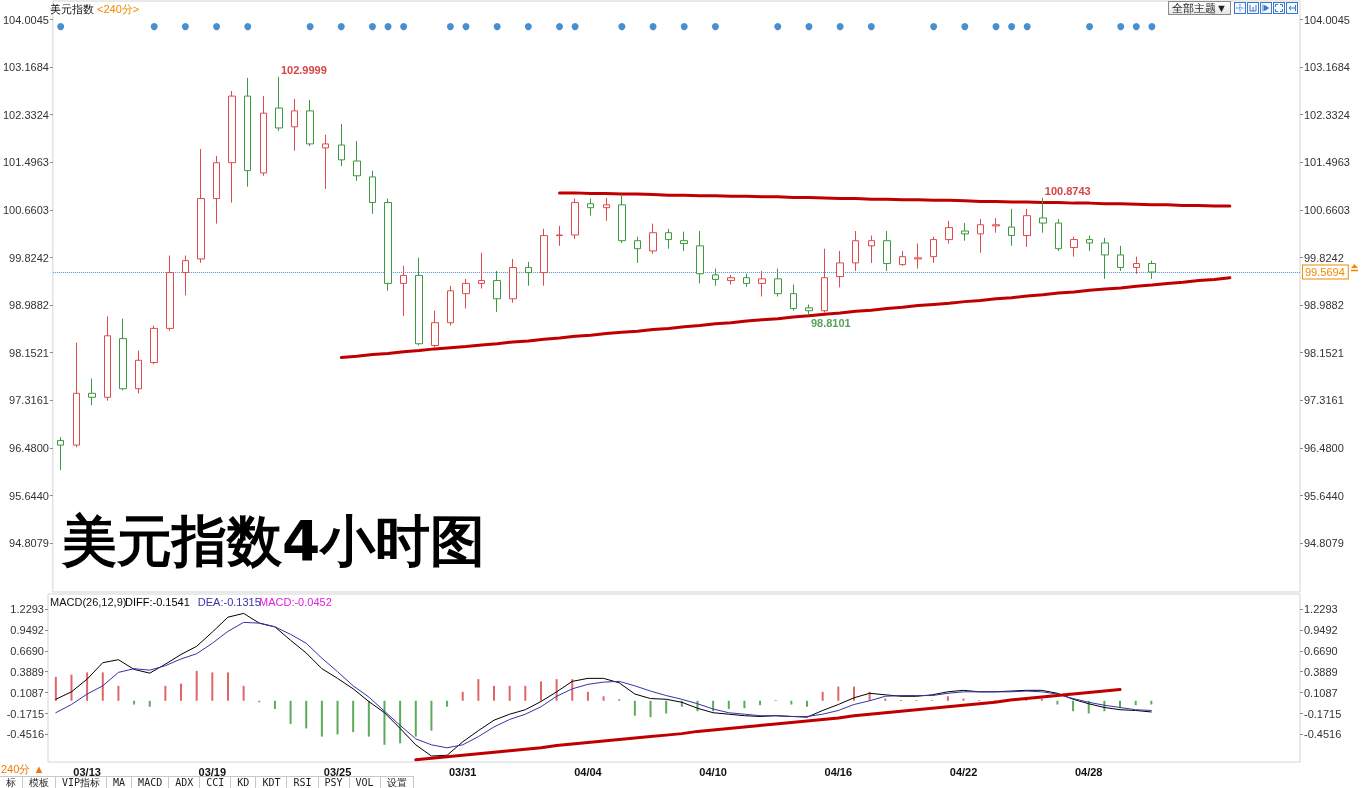 This screenshot has height=788, width=1364. I want to click on y2-tick-label: 0.1087, so click(1321, 692).